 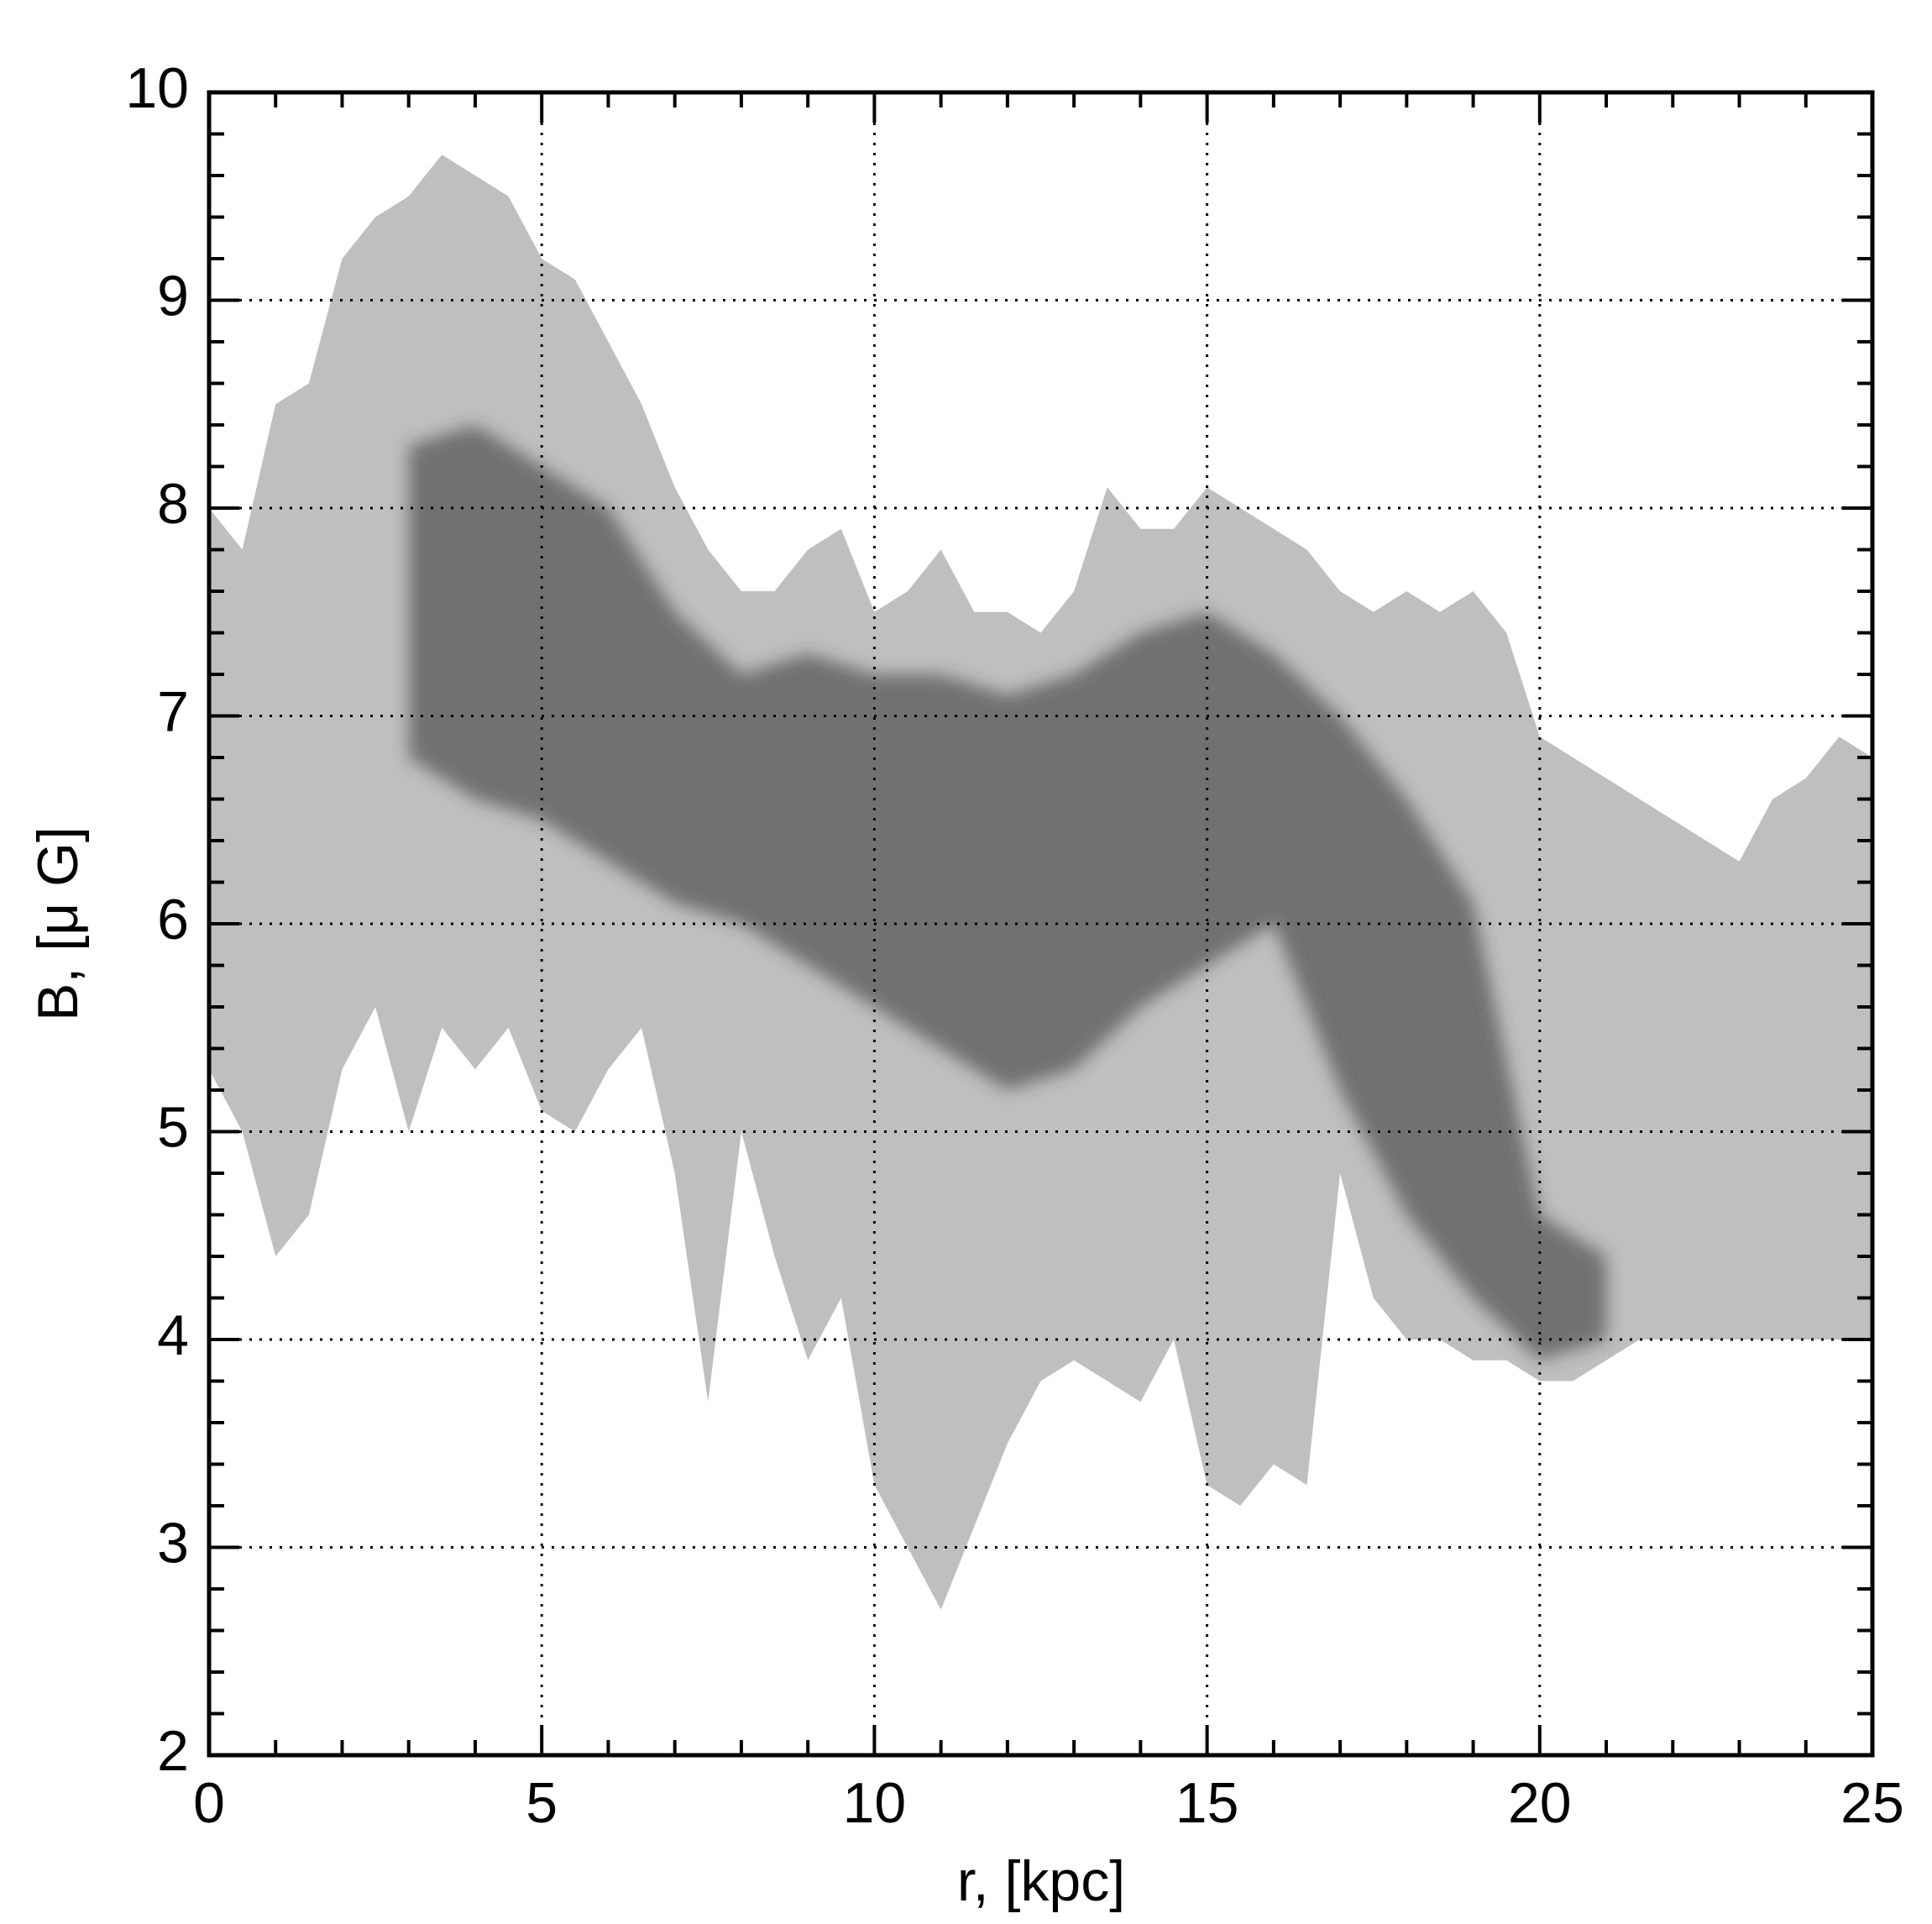 What do you see at coordinates (157, 88) in the screenshot?
I see `y-tick-label: 10` at bounding box center [157, 88].